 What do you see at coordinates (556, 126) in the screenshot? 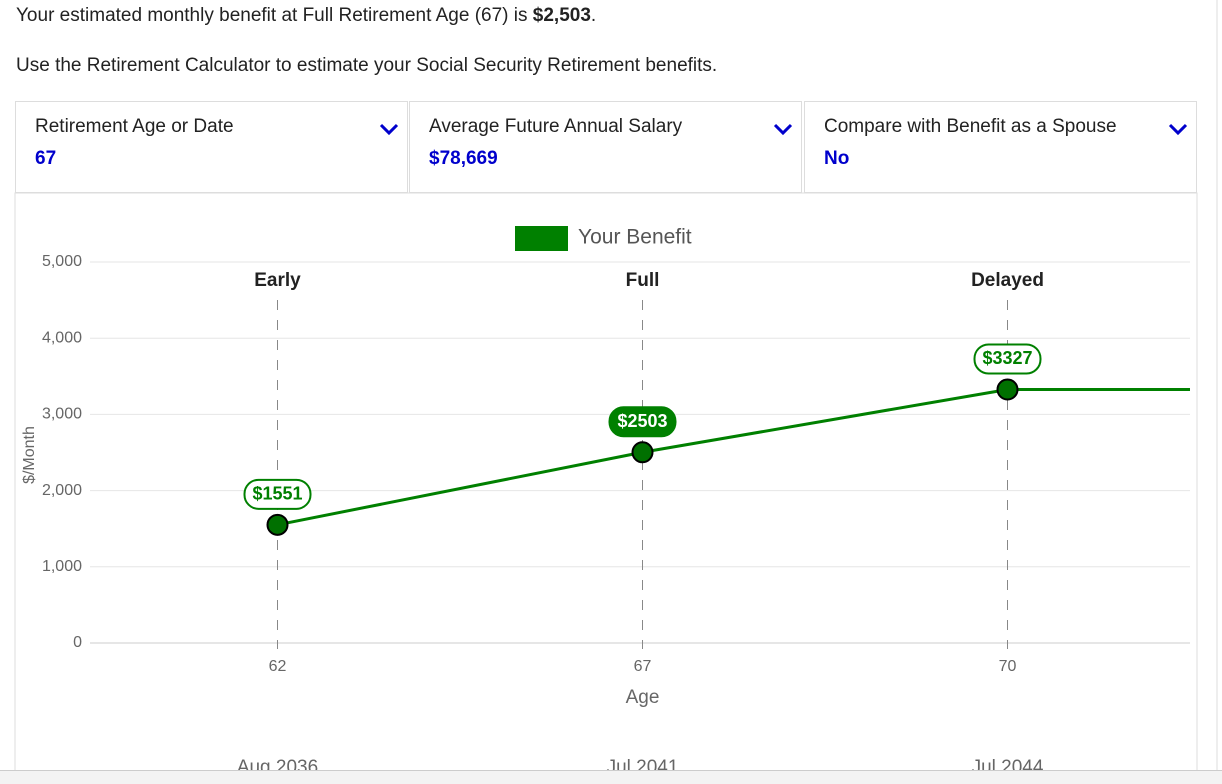
I see `selector-label: Average Future Annual Salary` at bounding box center [556, 126].